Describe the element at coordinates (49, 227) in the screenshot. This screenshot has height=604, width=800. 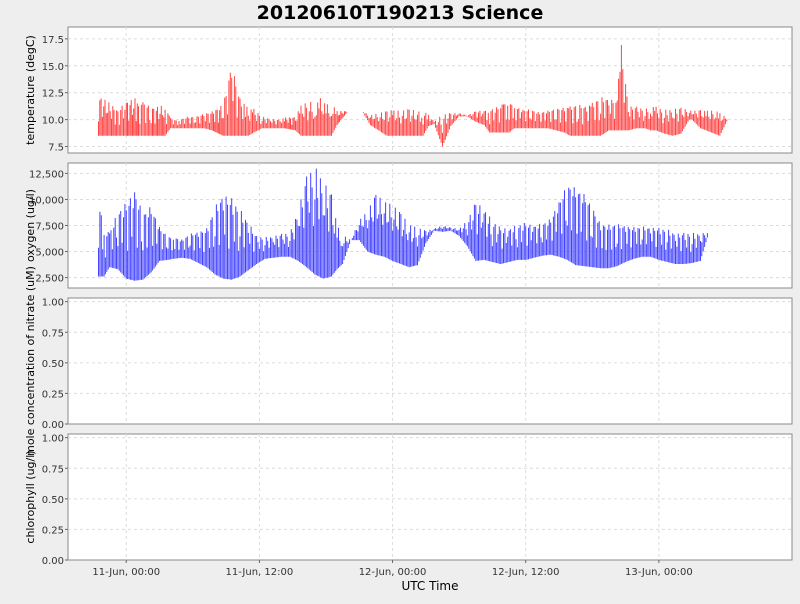
I see `y-tick-label-oxygen: 7,500` at that location.